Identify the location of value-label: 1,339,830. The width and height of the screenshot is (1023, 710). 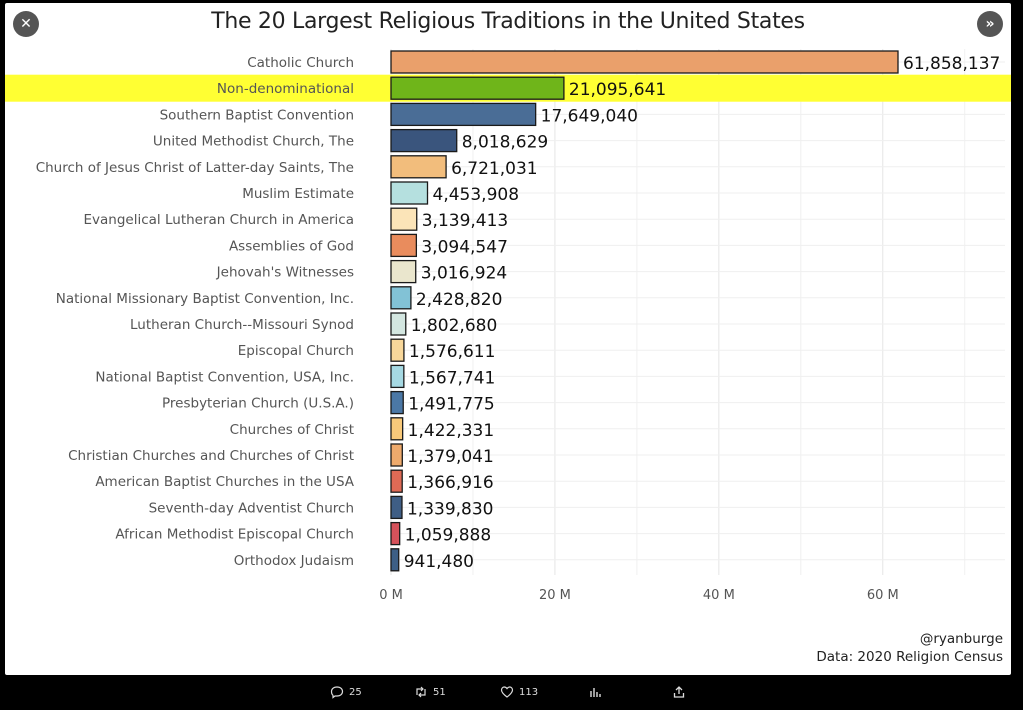
(450, 509).